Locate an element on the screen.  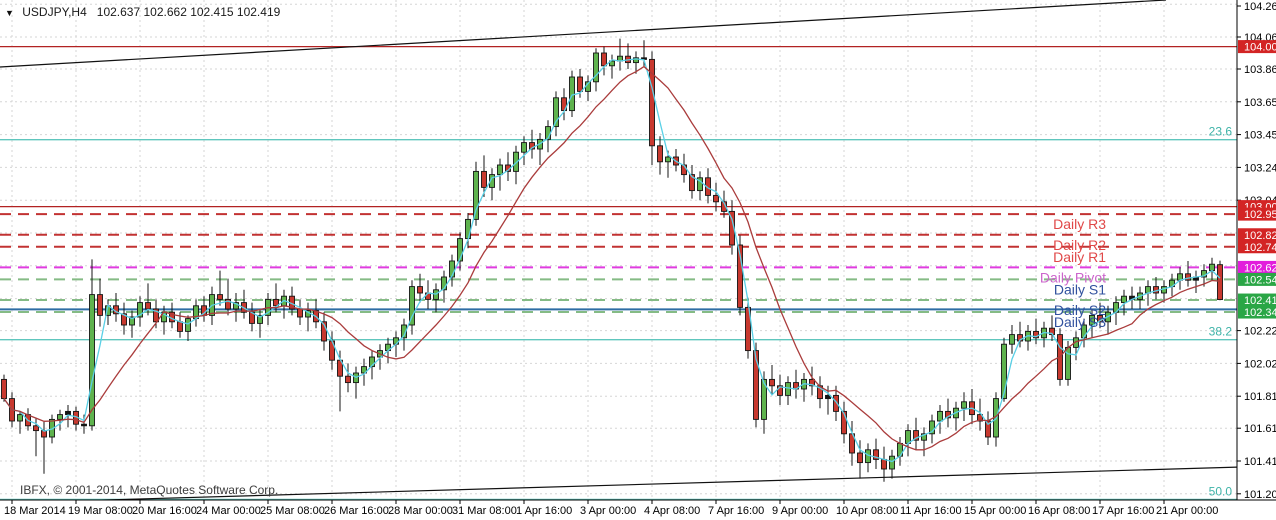
time-axis-label: 9 Apr 00:00 is located at coordinates (800, 511).